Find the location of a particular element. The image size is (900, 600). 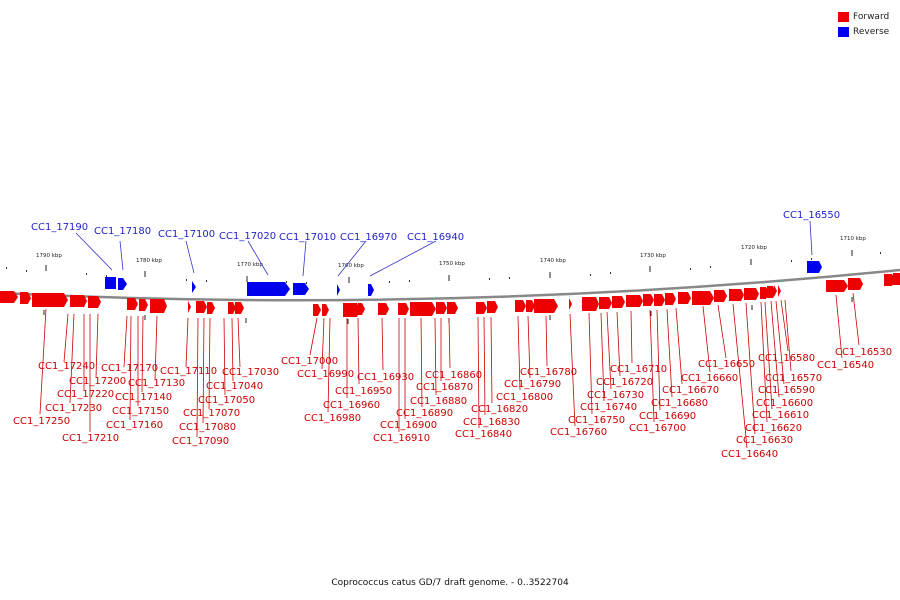

gene-label-bottom: CC1_16600 is located at coordinates (784, 403).